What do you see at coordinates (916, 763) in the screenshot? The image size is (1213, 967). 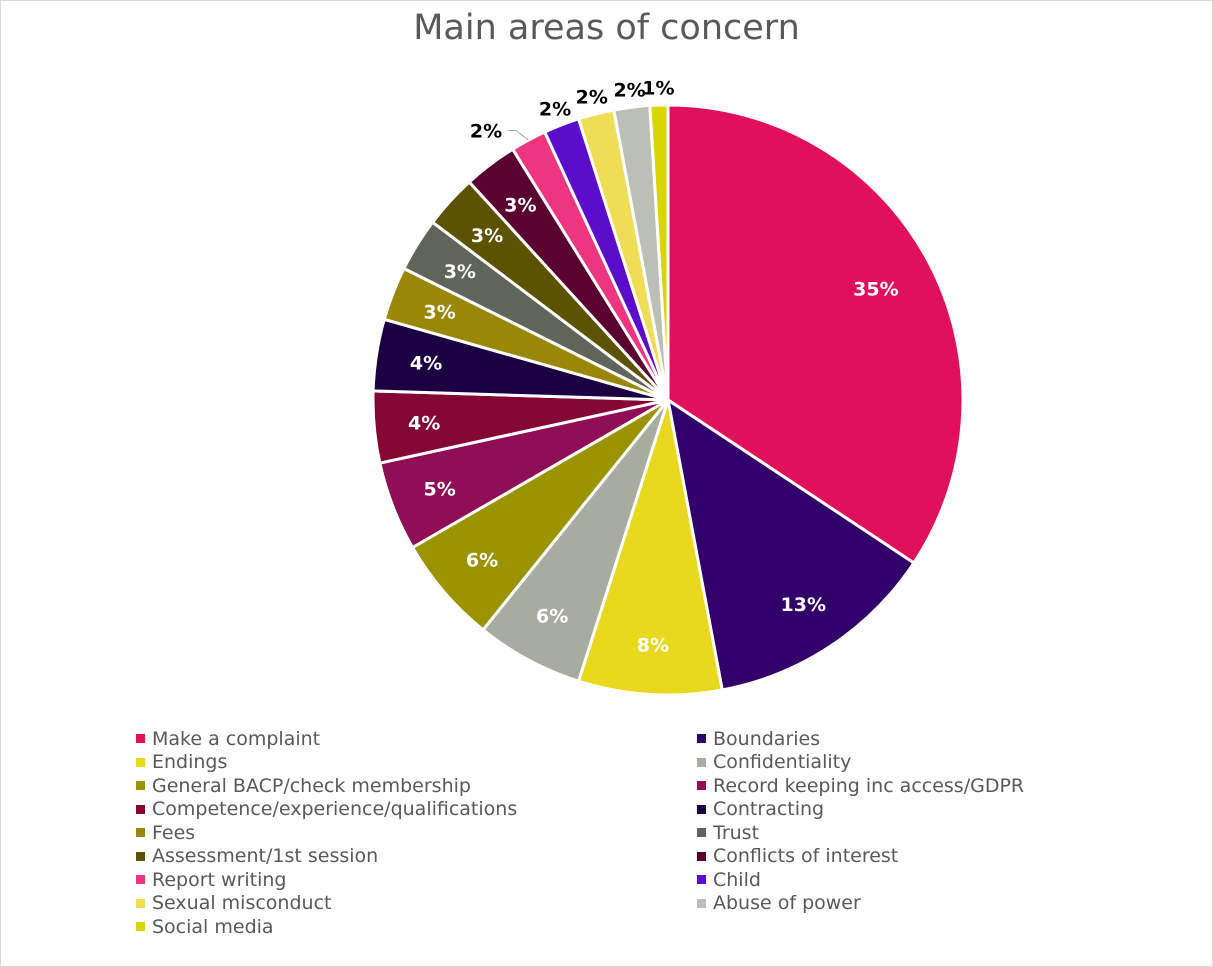 I see `legend-item: Confidentiality` at bounding box center [916, 763].